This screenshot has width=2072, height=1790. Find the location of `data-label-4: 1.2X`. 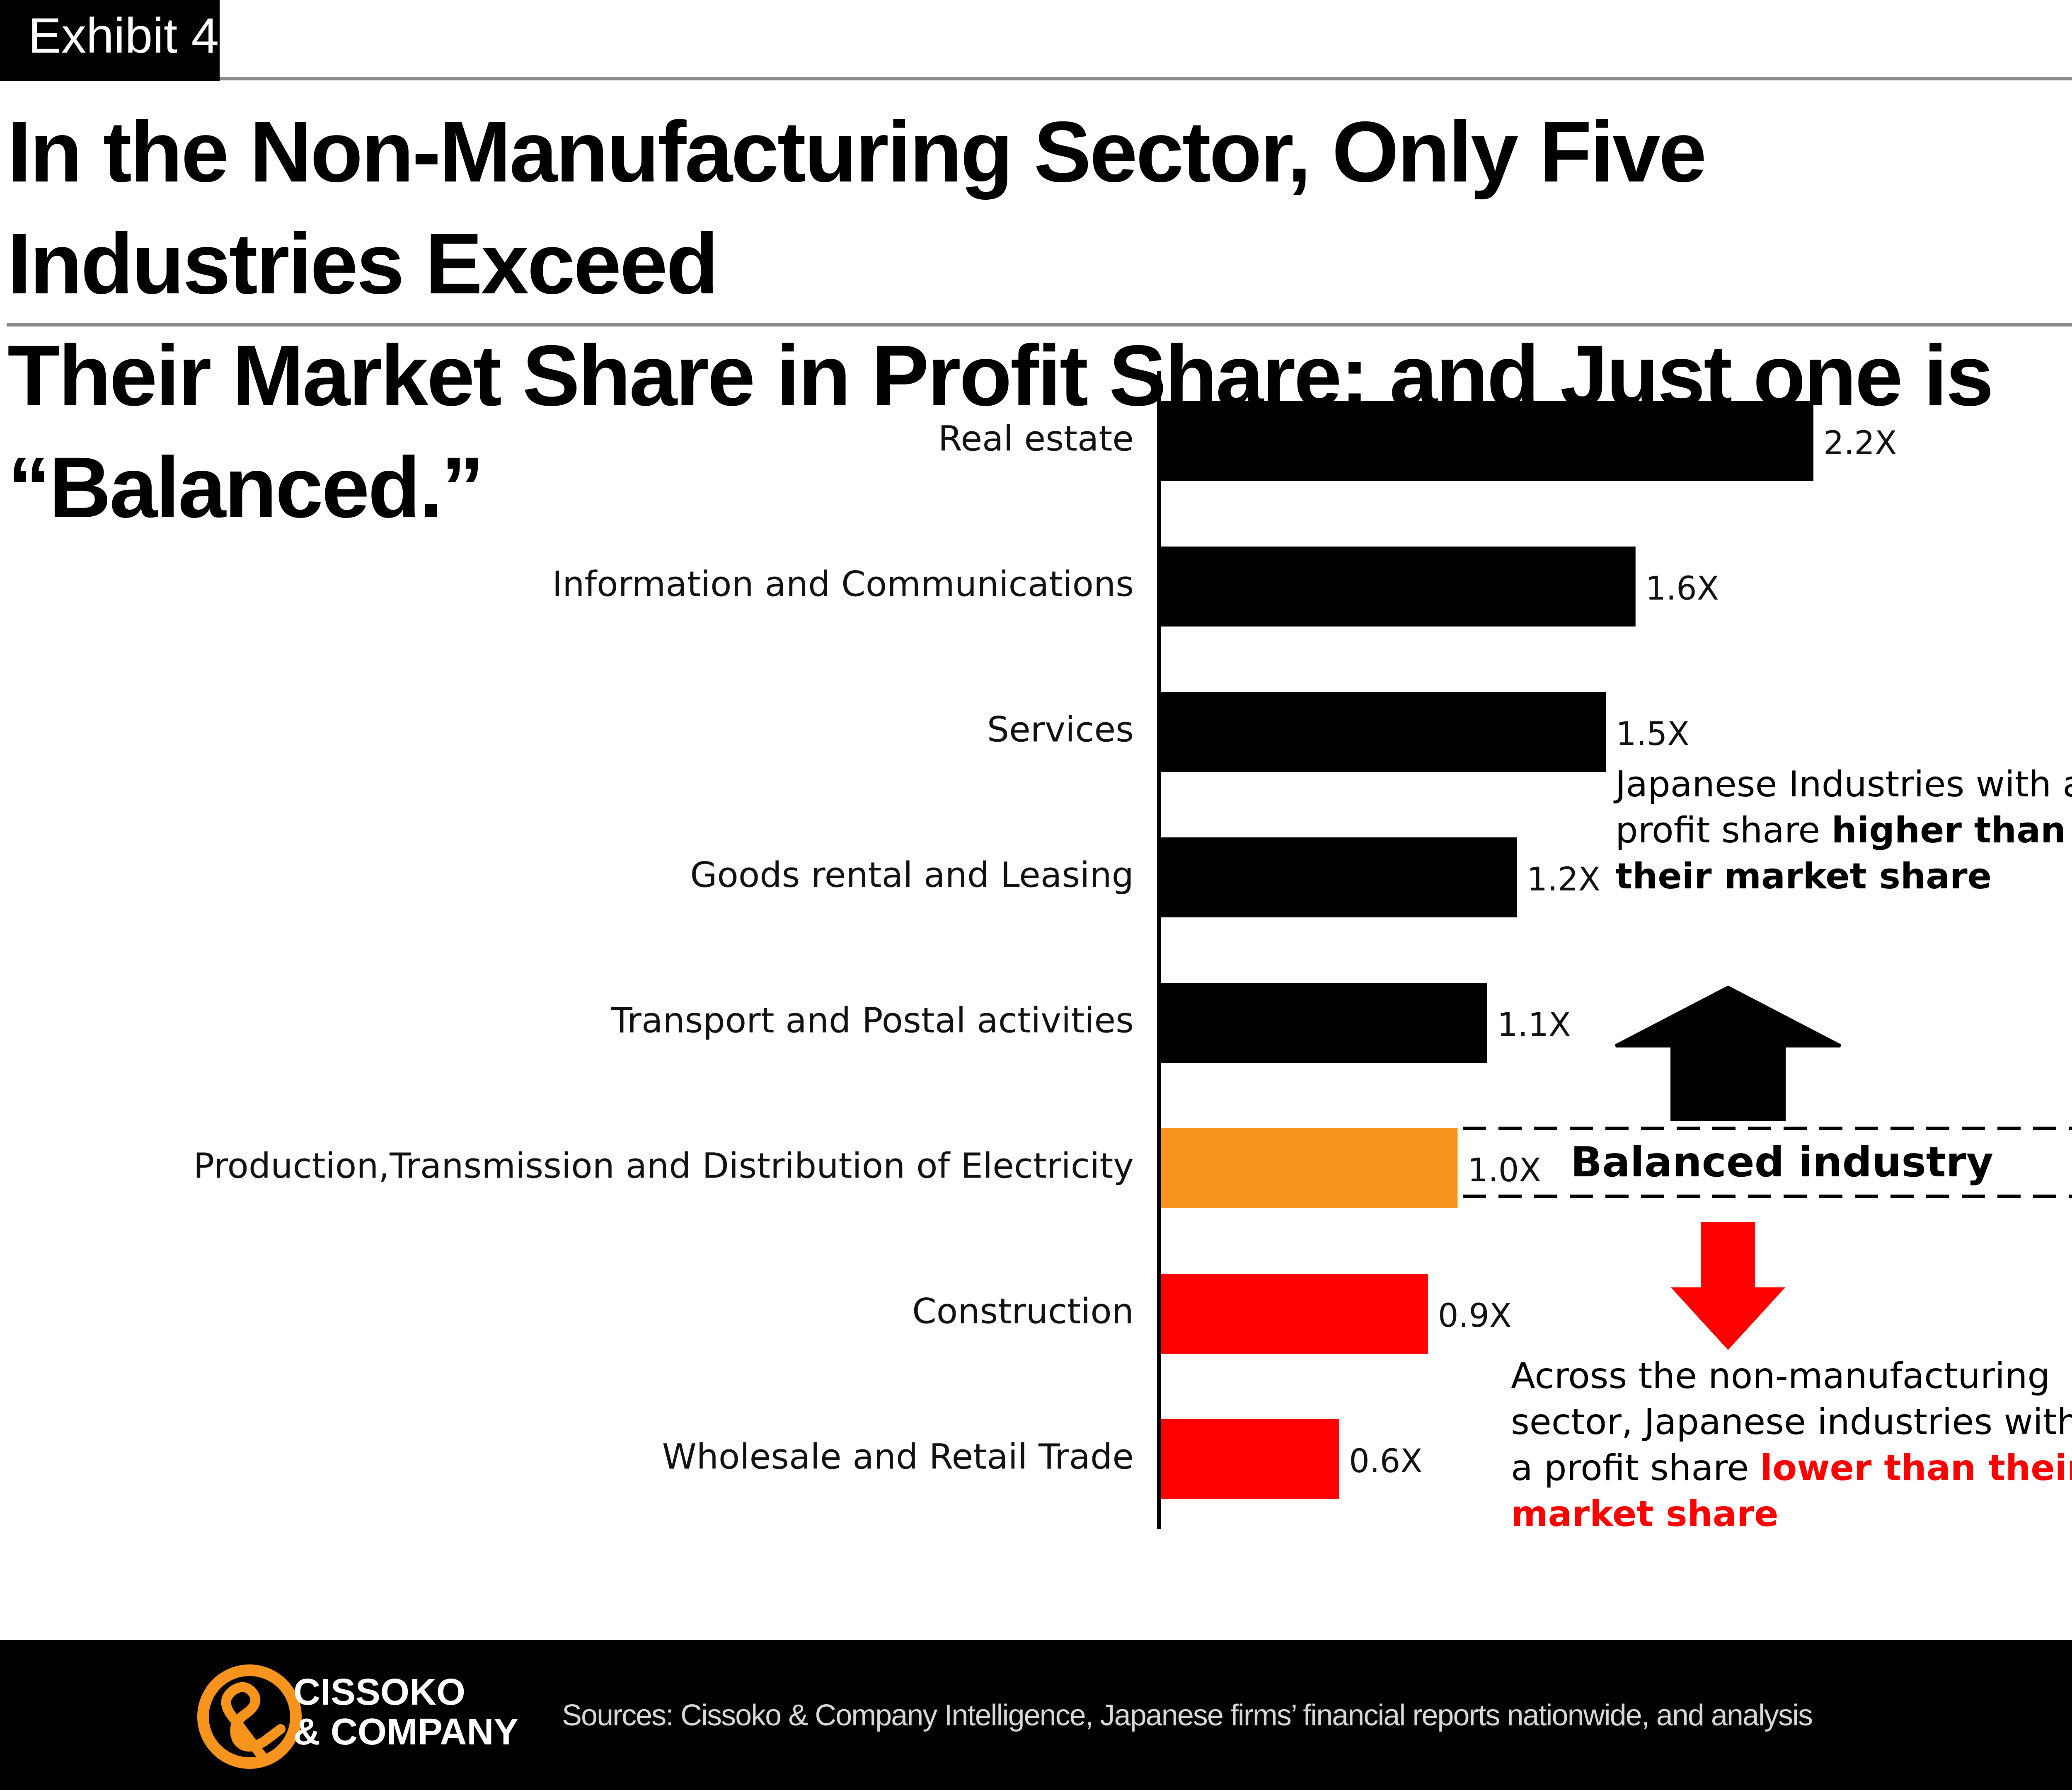

data-label-4: 1.2X is located at coordinates (1563, 880).